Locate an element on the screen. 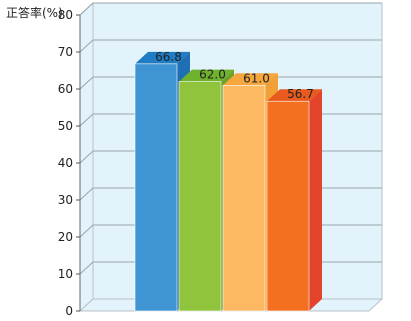  y-tick-label: 80 is located at coordinates (65, 15).